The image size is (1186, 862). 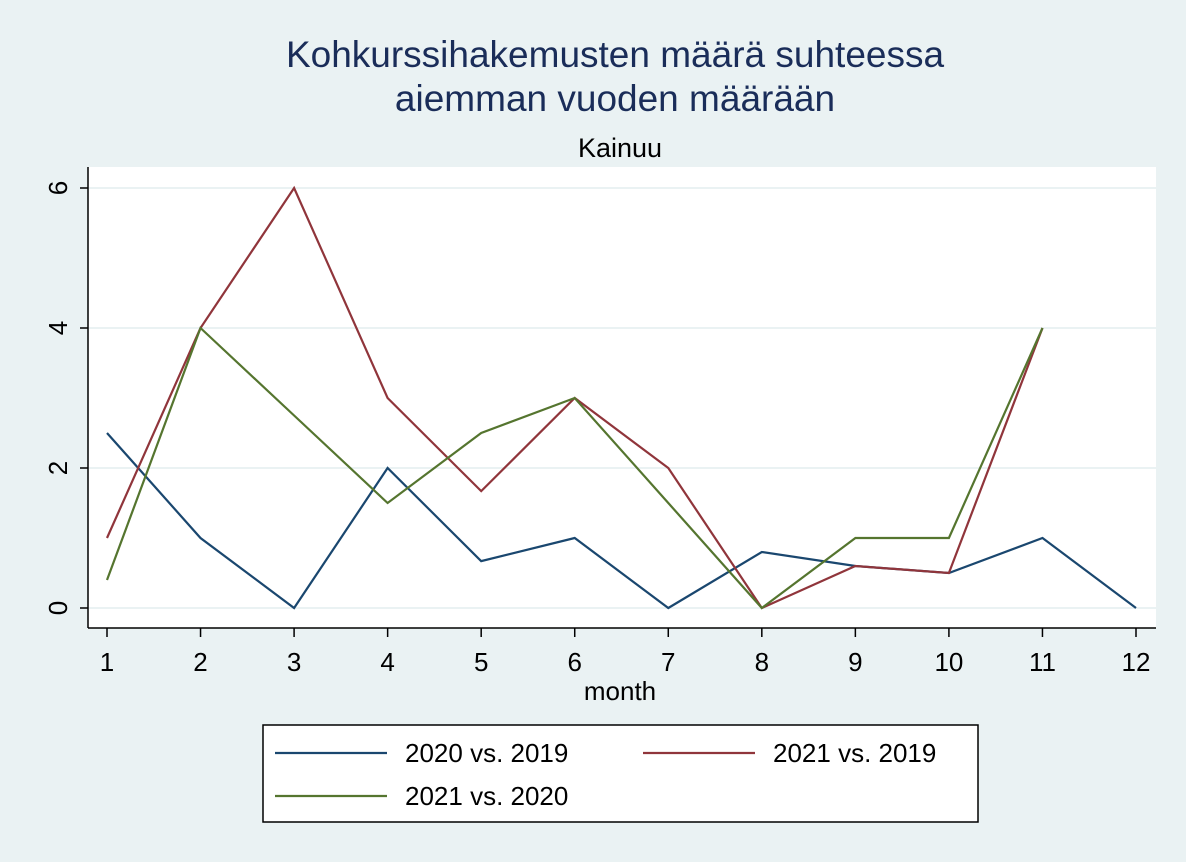 What do you see at coordinates (855, 662) in the screenshot?
I see `x-tick-label-8: 9` at bounding box center [855, 662].